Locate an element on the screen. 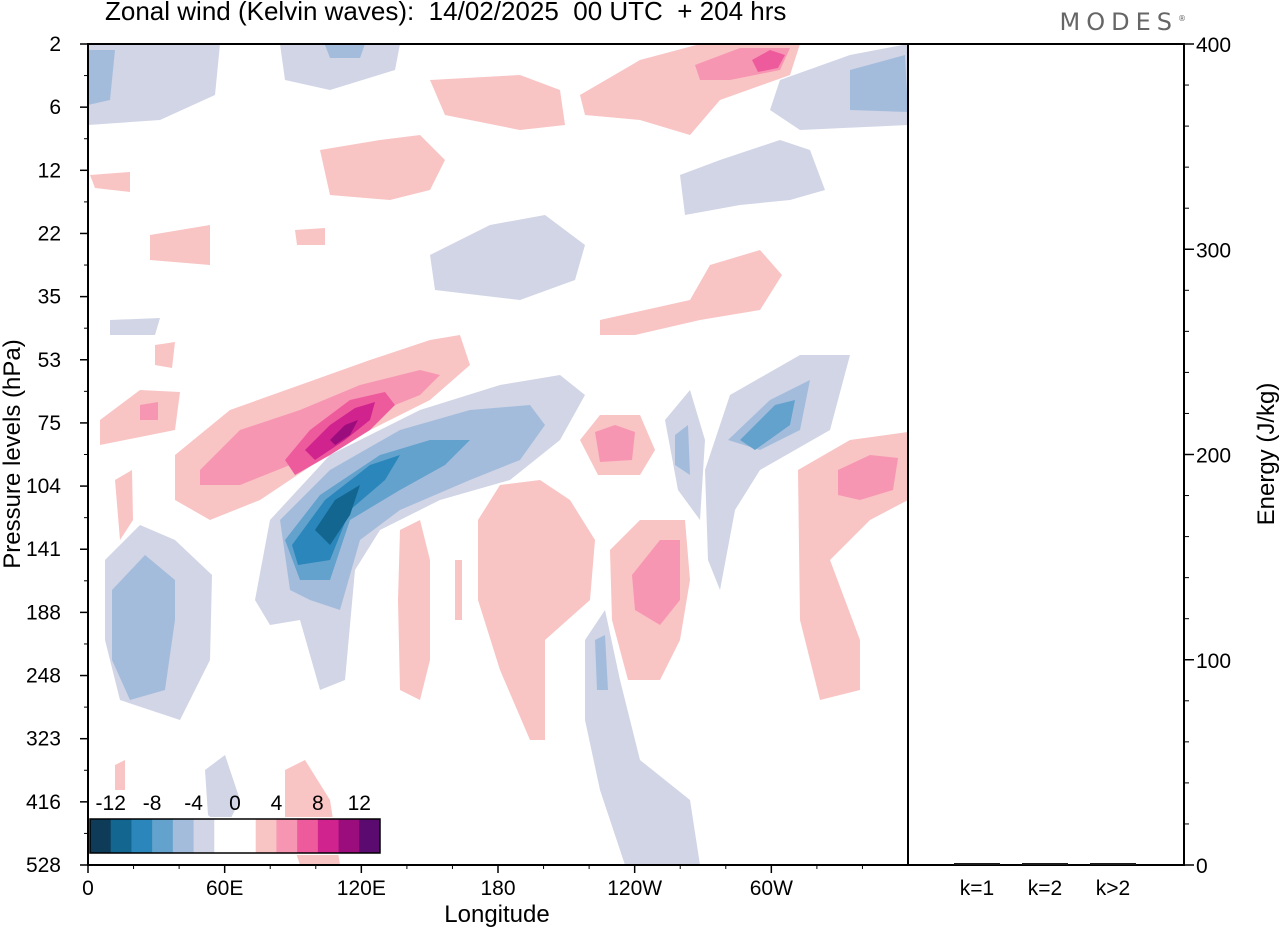 The height and width of the screenshot is (930, 1280). y-tick-label: 6 is located at coordinates (55, 107).